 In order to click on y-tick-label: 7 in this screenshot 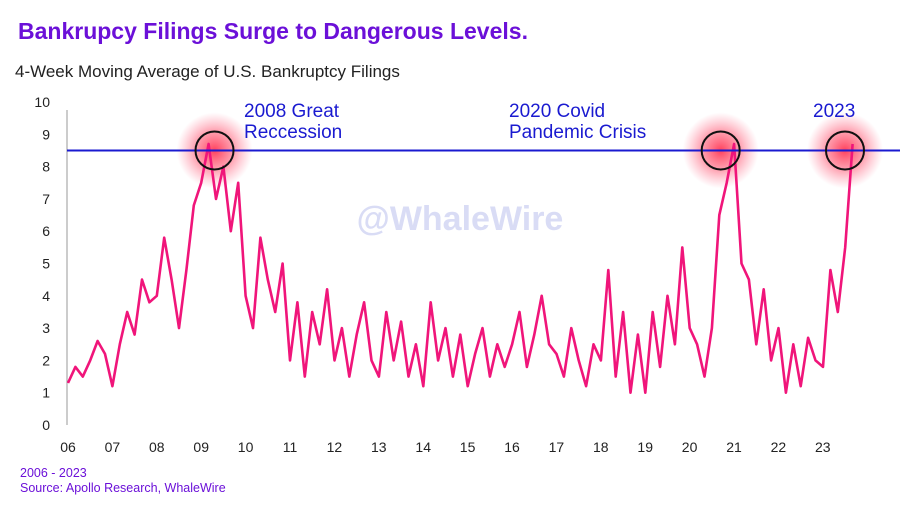, I will do `click(46, 199)`.